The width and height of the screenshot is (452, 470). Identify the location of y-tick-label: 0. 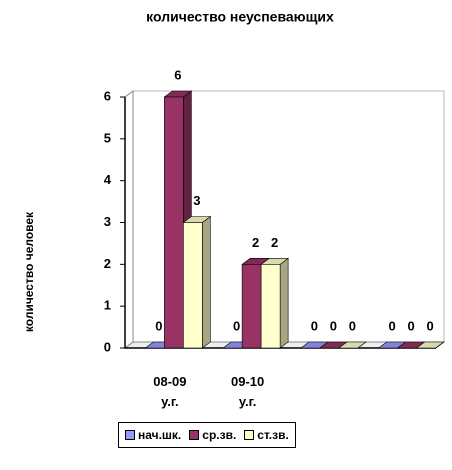
(107, 346).